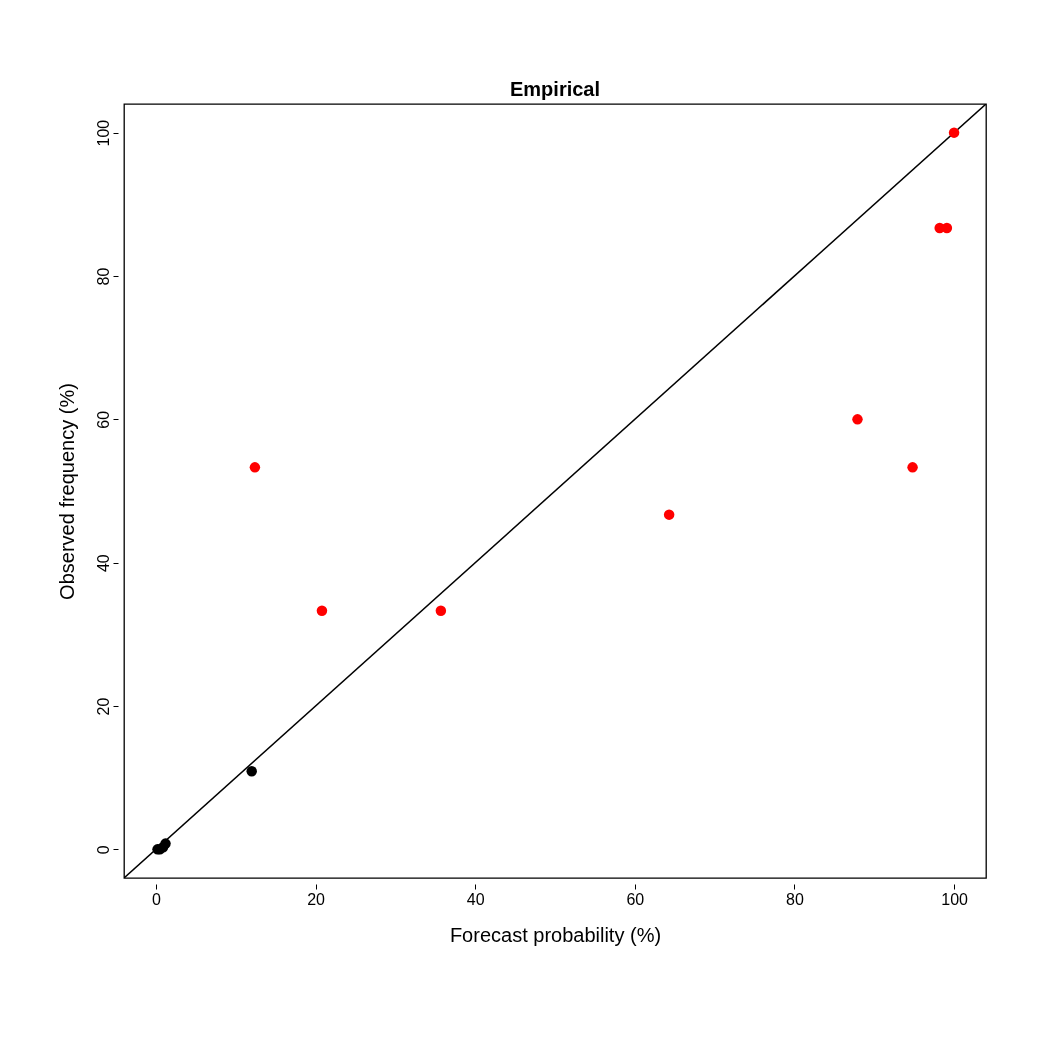 This screenshot has height=1050, width=1050. What do you see at coordinates (156, 899) in the screenshot?
I see `x-tick-label: 0` at bounding box center [156, 899].